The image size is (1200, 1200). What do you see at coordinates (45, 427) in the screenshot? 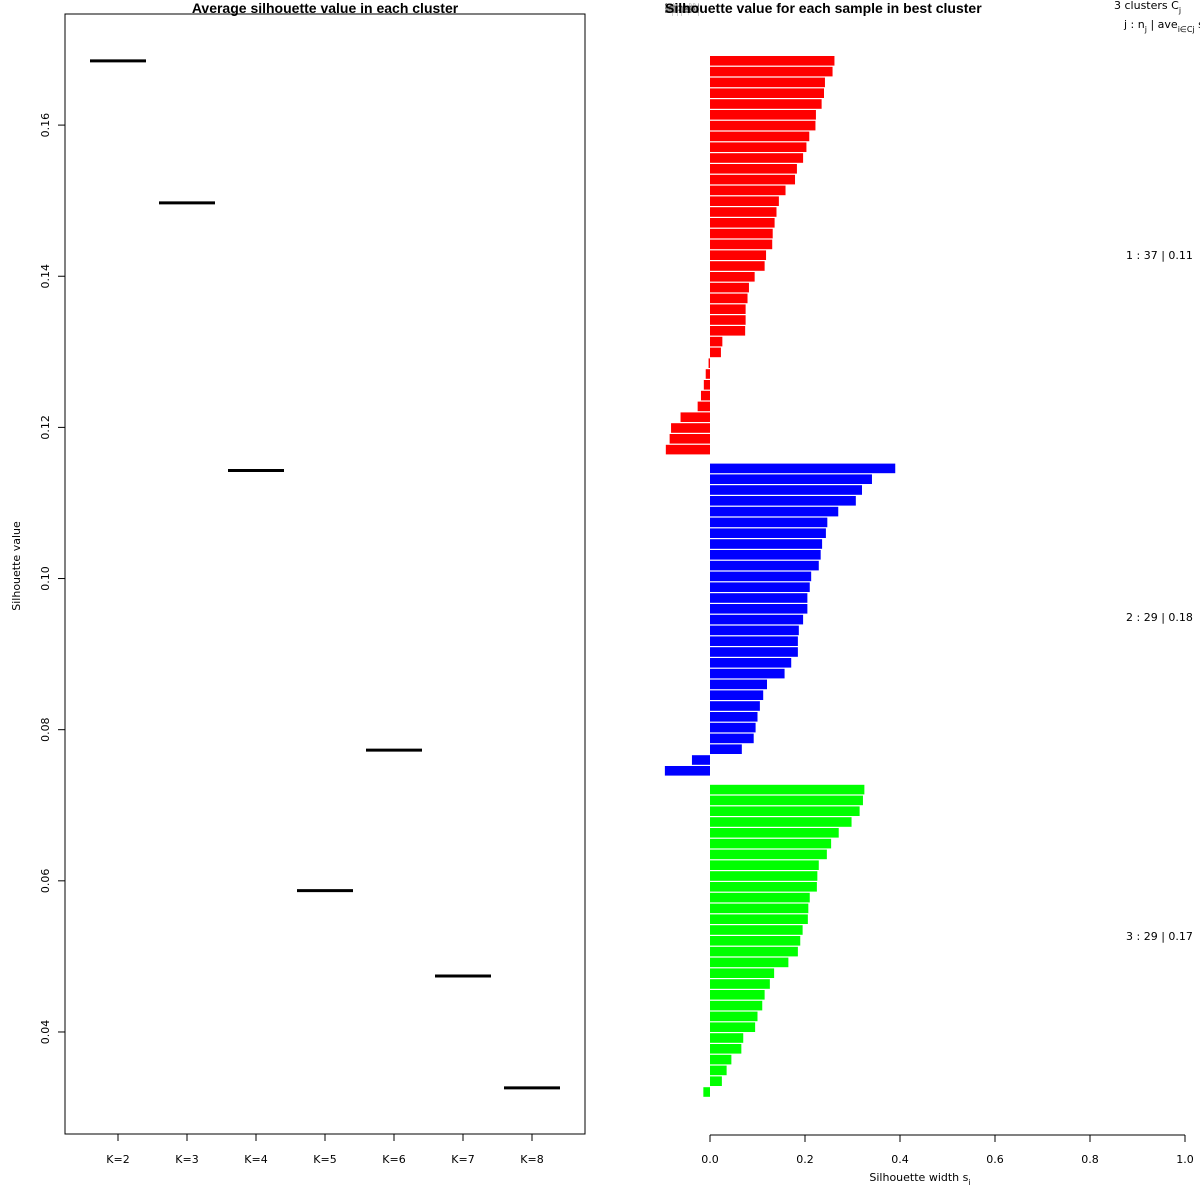
I see `left-y-tick-label: 0.12` at bounding box center [45, 427].